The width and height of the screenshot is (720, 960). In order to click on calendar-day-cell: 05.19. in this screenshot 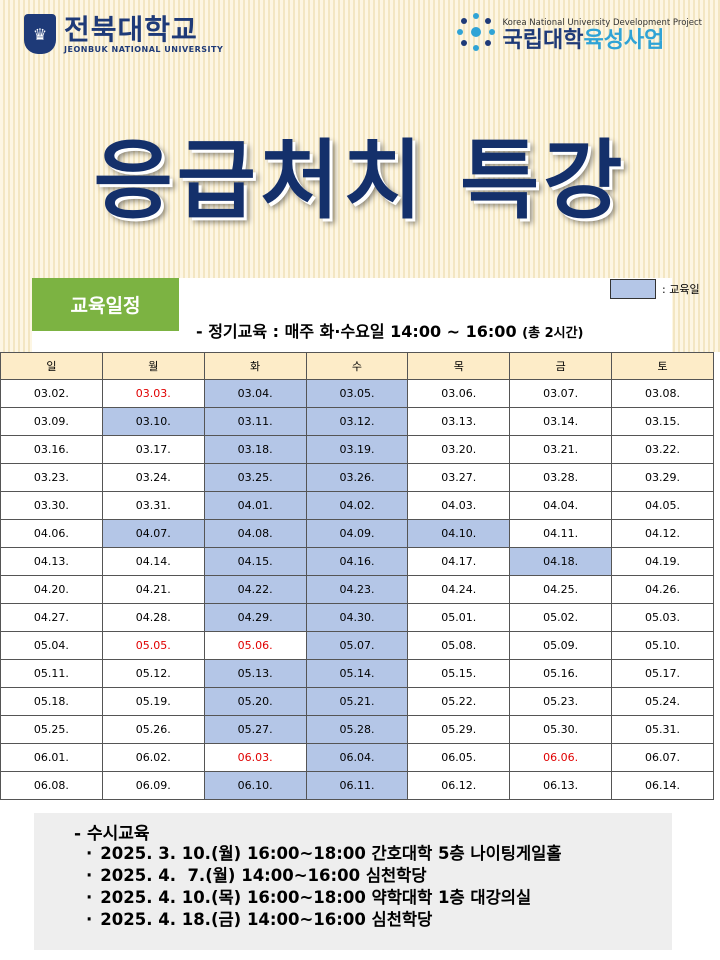, I will do `click(153, 701)`.